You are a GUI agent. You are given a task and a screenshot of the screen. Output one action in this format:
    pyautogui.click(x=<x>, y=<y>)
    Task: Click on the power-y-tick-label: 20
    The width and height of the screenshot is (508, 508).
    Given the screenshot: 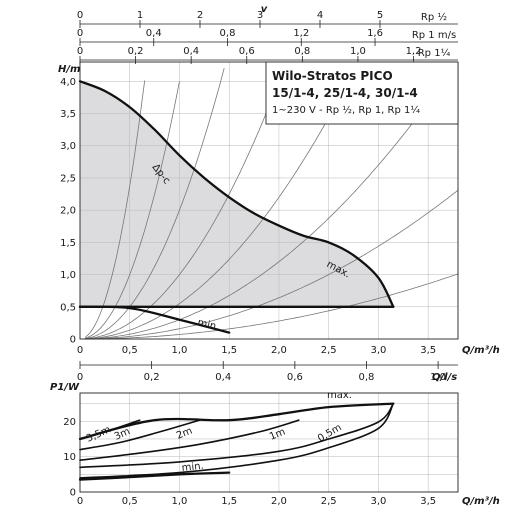 What is the action you would take?
    pyautogui.click(x=69, y=422)
    